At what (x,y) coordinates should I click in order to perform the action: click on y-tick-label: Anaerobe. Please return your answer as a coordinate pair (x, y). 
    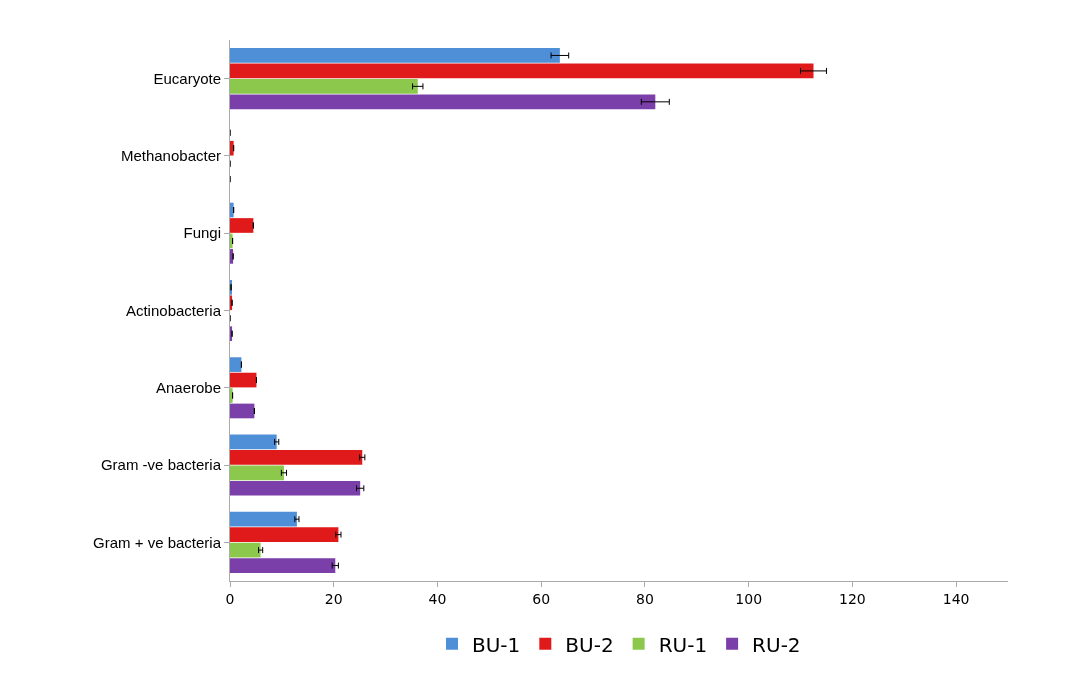
    Looking at the image, I should click on (188, 388).